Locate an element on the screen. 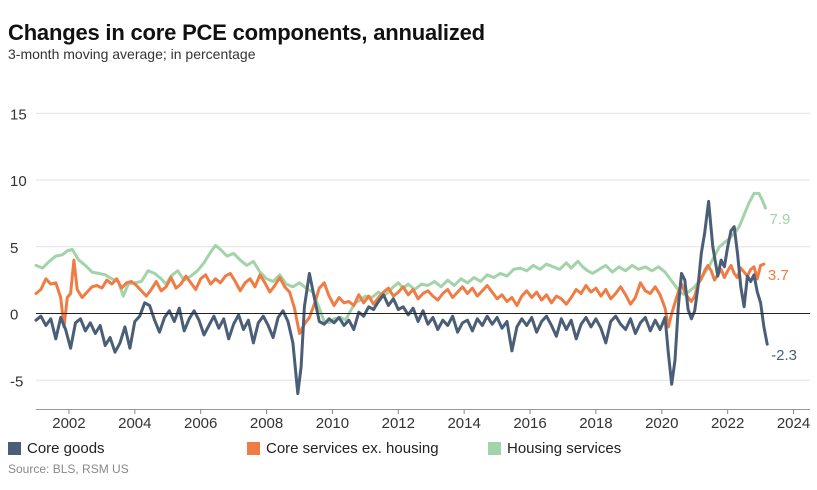  legend-item: Core goods is located at coordinates (56, 448).